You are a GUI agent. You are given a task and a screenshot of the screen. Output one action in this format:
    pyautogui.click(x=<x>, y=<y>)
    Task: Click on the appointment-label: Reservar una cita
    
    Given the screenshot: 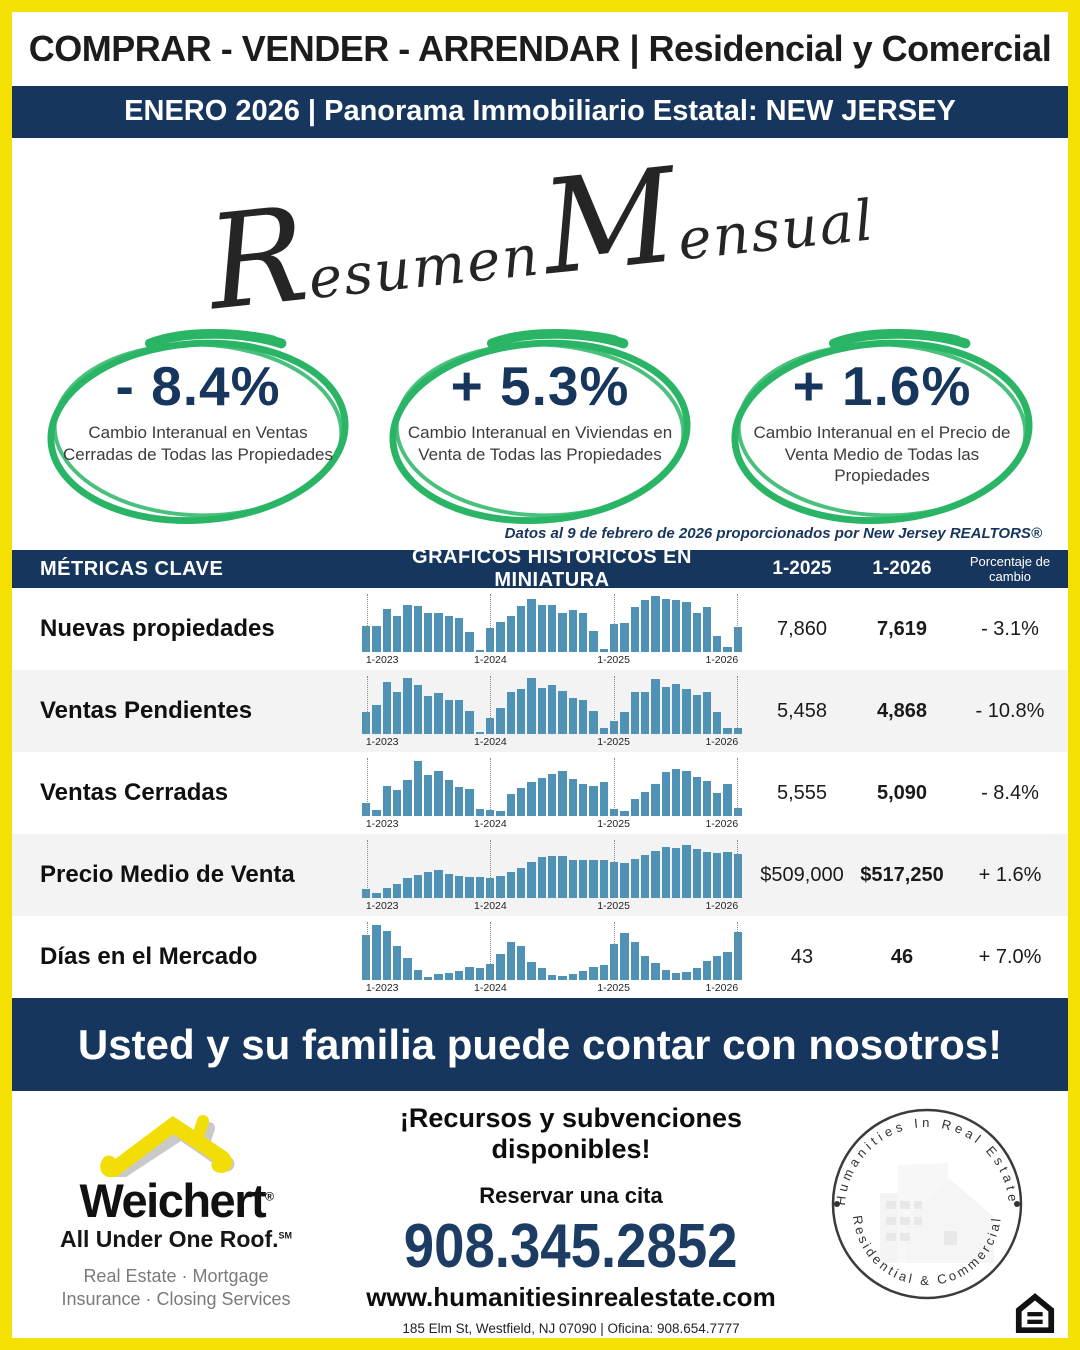 What is the action you would take?
    pyautogui.click(x=571, y=1195)
    